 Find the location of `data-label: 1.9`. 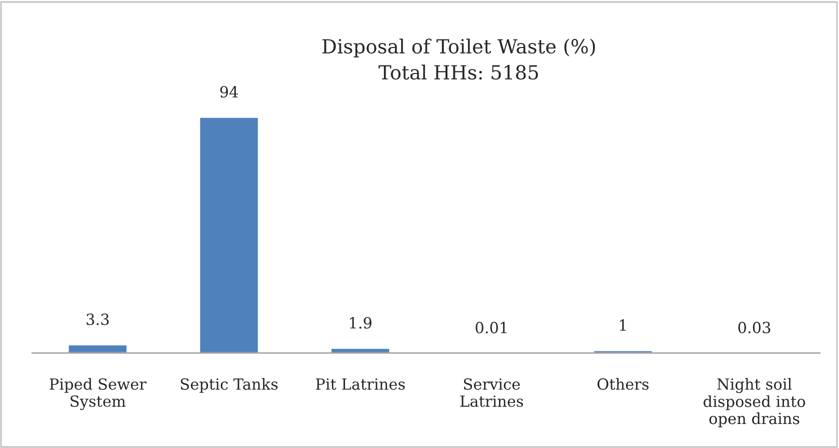

data-label: 1.9 is located at coordinates (361, 323).